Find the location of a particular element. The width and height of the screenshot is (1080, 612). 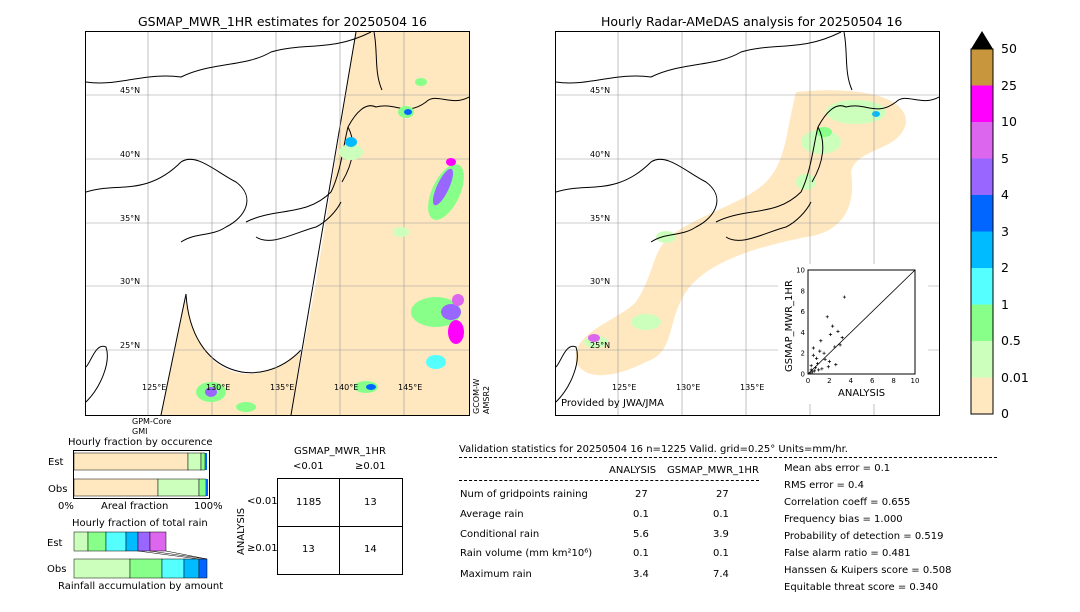

left-lat-label: 30°N is located at coordinates (130, 281).